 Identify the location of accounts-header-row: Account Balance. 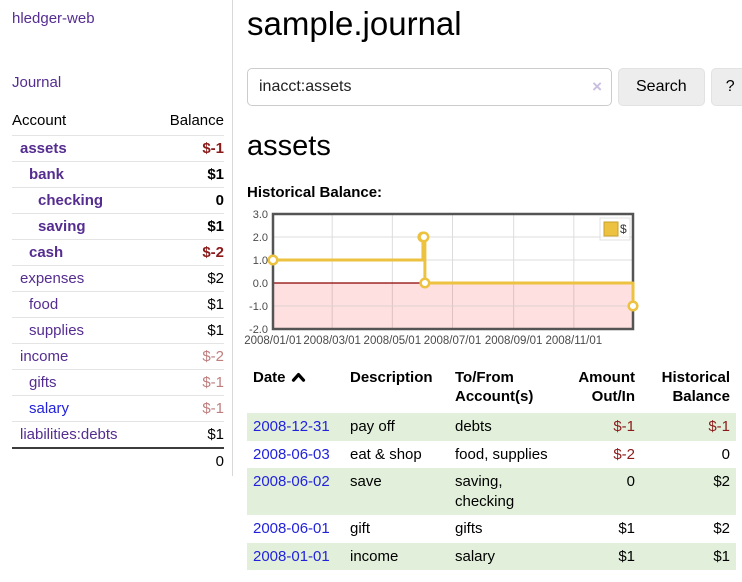
(118, 124).